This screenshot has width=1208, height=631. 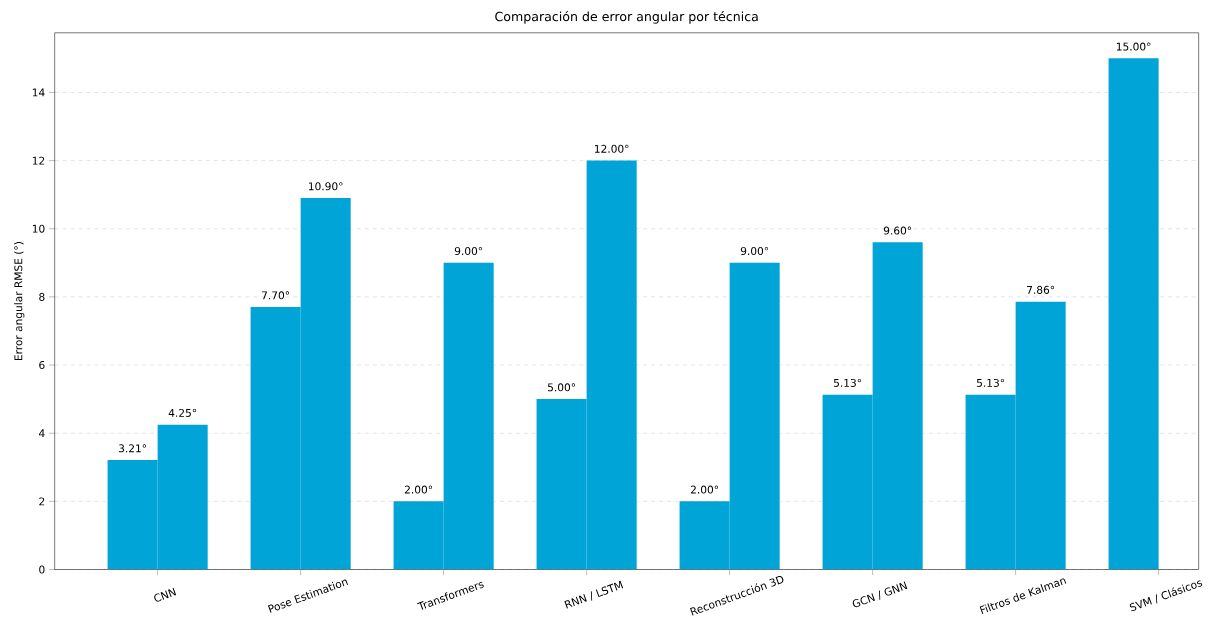 What do you see at coordinates (132, 448) in the screenshot?
I see `data-label: 3.21°` at bounding box center [132, 448].